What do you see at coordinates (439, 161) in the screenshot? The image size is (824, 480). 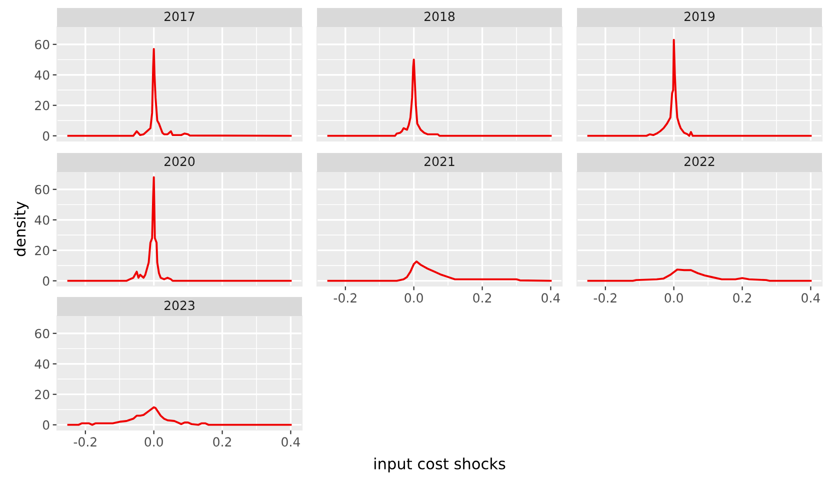 I see `chart-title: 2021` at bounding box center [439, 161].